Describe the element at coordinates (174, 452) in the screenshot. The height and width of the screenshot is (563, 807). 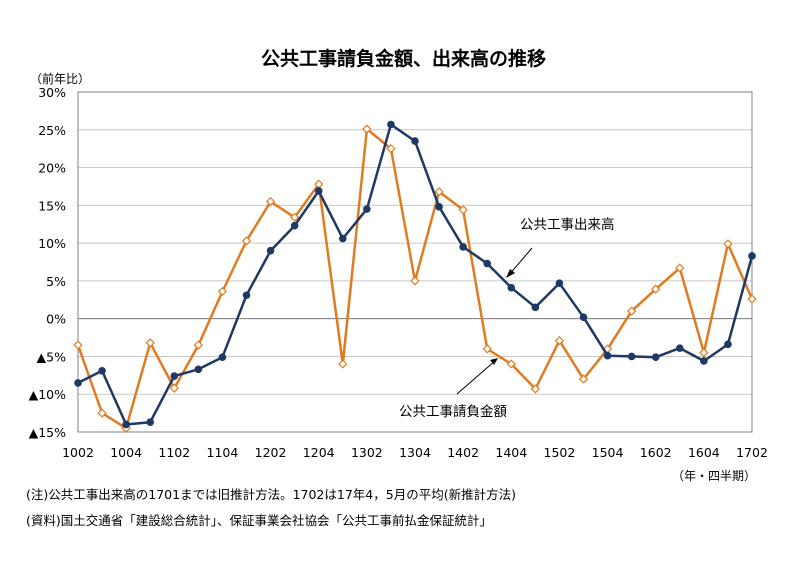
I see `x-tick-label: 1102` at that location.